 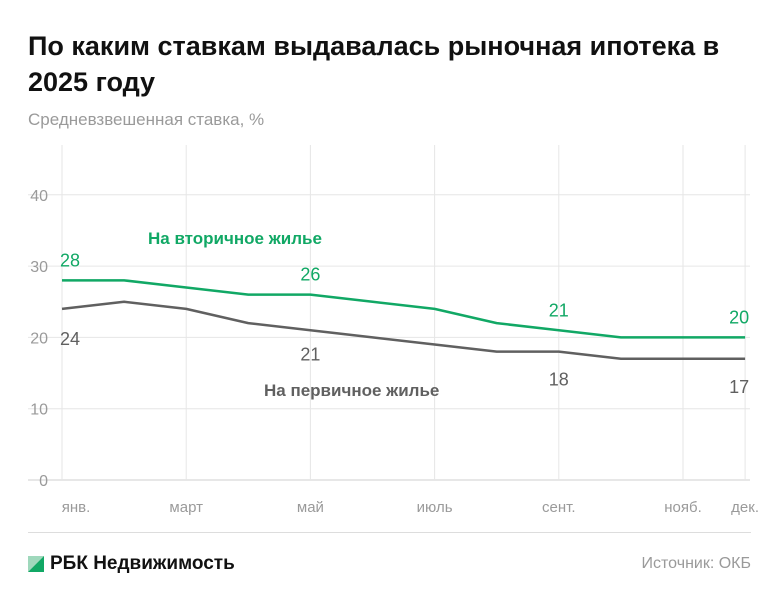 What do you see at coordinates (146, 119) in the screenshot?
I see `chart-subtitle: Средневзвешенная ставка, %` at bounding box center [146, 119].